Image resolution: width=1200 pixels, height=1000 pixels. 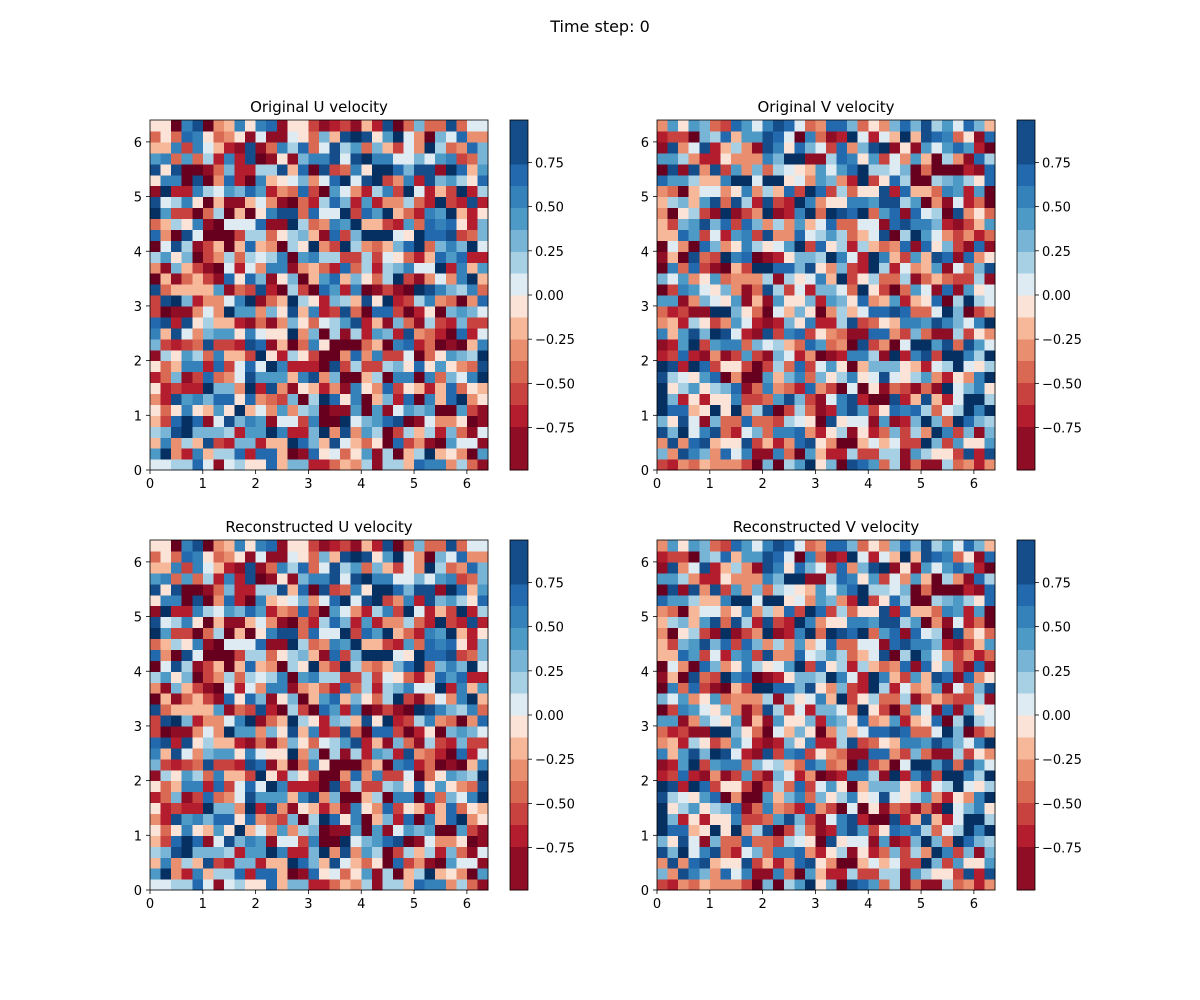 I want to click on colorbar-band, so click(x=519, y=617).